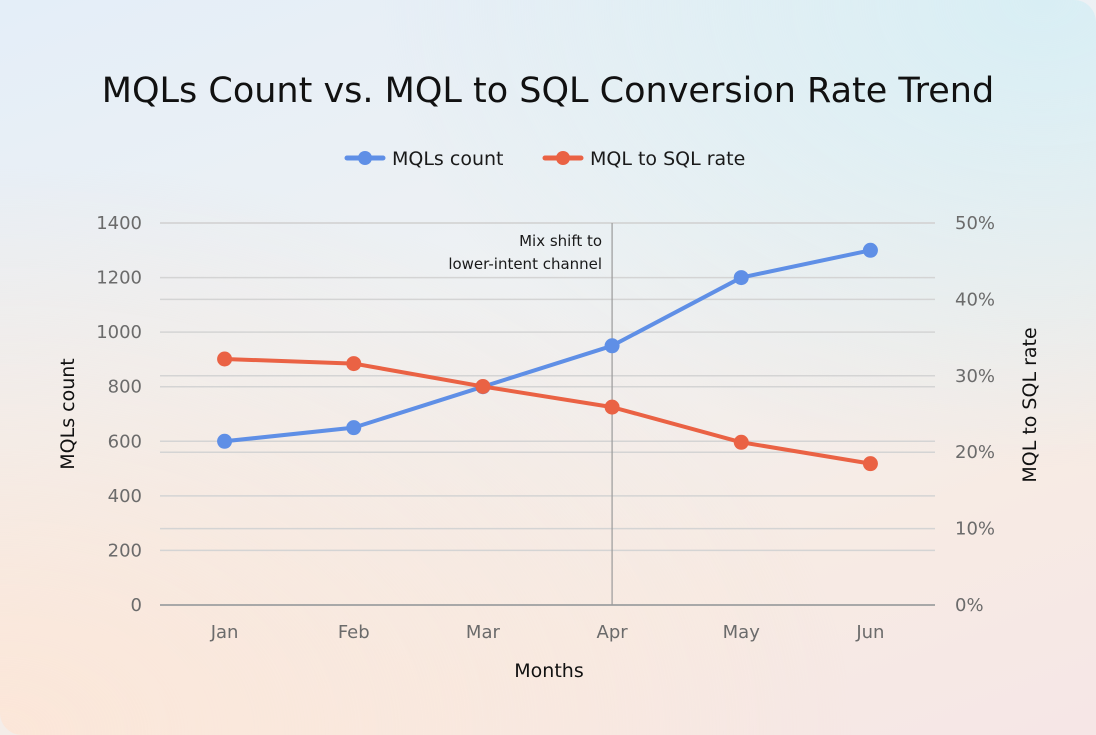  What do you see at coordinates (525, 264) in the screenshot?
I see `annotation-text: lower-intent channel` at bounding box center [525, 264].